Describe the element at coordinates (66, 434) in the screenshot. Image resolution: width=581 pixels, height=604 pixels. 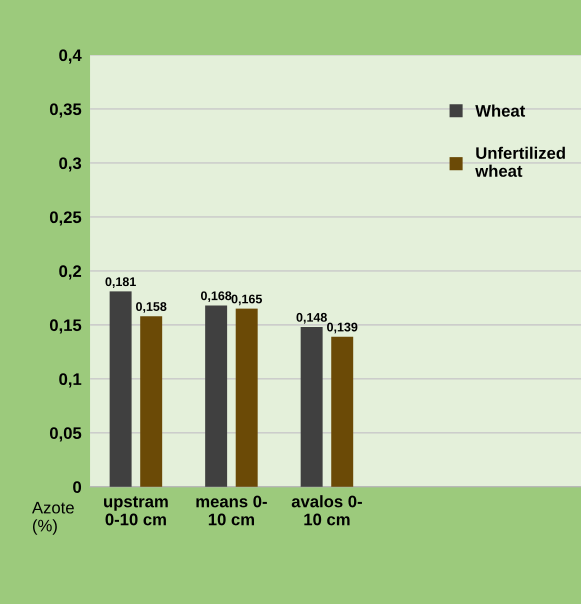
I see `y-tick-label: 0,05` at that location.